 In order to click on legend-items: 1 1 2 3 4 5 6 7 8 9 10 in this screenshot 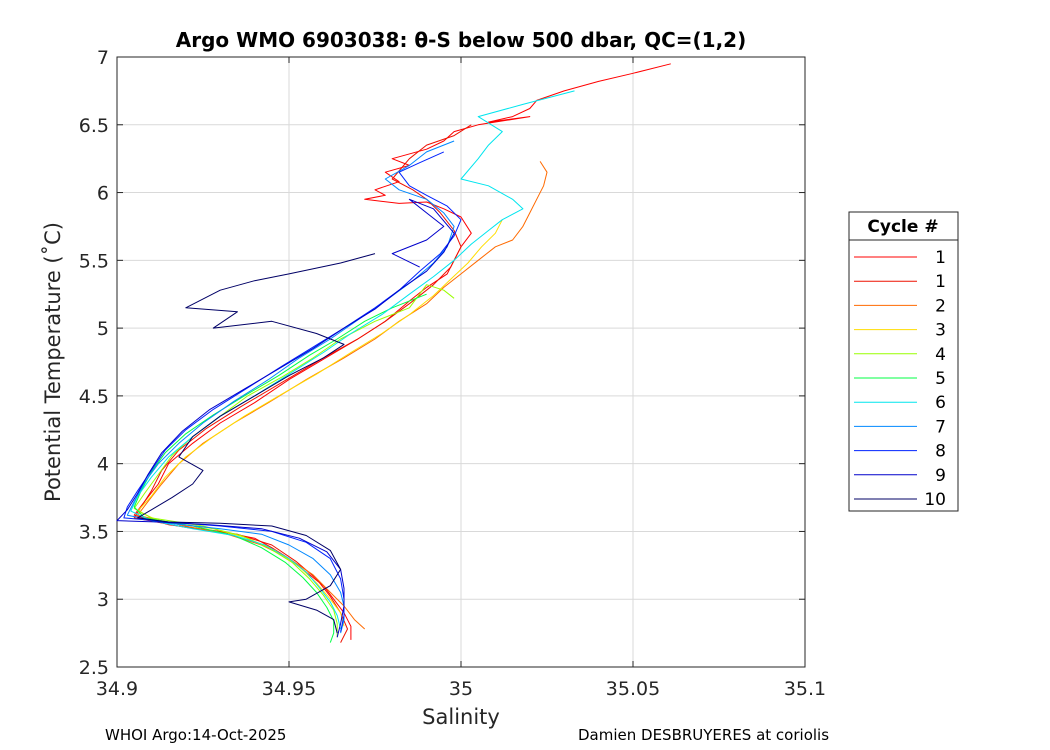, I will do `click(900, 379)`.